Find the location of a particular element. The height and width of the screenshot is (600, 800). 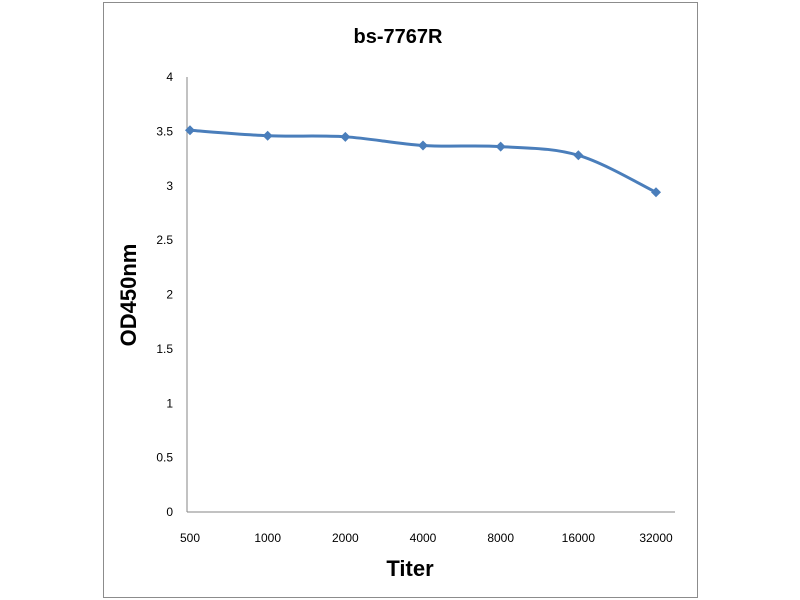

x-tick-label: 16000 is located at coordinates (579, 538).